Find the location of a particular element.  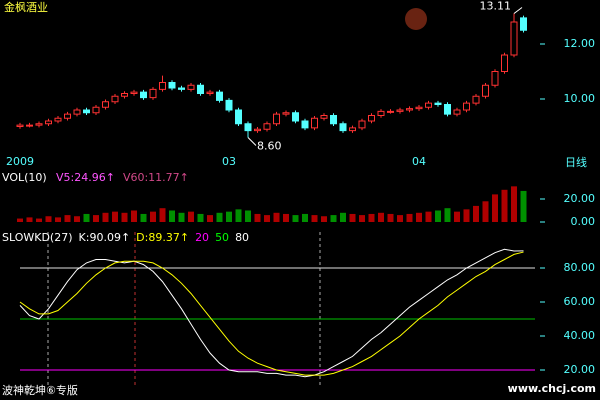

header-entry: 50 is located at coordinates (222, 237).